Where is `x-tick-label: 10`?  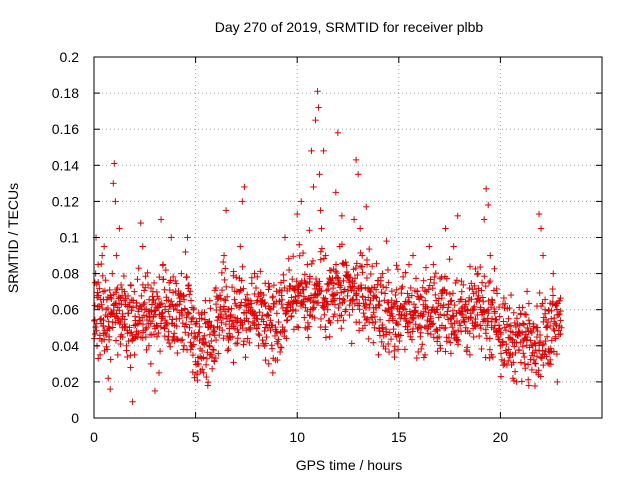 x-tick-label: 10 is located at coordinates (297, 437).